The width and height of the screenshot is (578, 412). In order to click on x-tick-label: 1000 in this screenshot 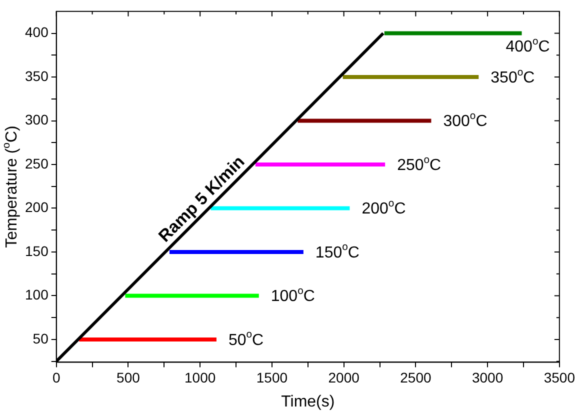, I will do `click(200, 377)`.